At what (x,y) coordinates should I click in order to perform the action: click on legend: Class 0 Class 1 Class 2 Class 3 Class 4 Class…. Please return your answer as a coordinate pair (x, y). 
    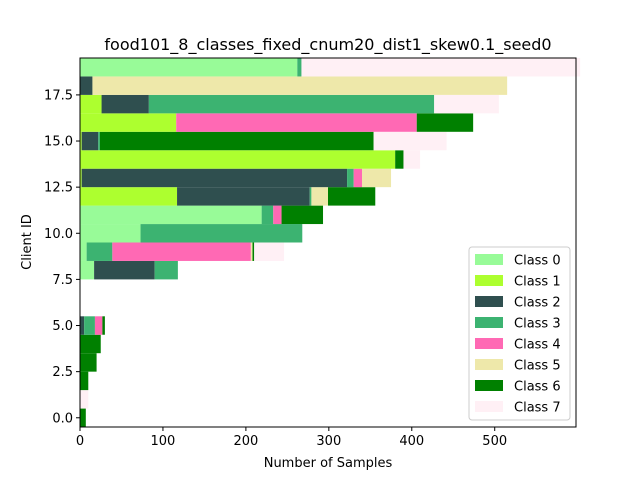
    Looking at the image, I should click on (519, 333).